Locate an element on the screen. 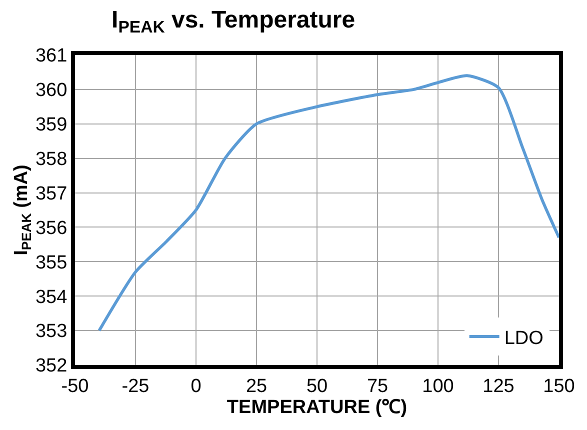  y-tick-label: 357 is located at coordinates (51, 193).